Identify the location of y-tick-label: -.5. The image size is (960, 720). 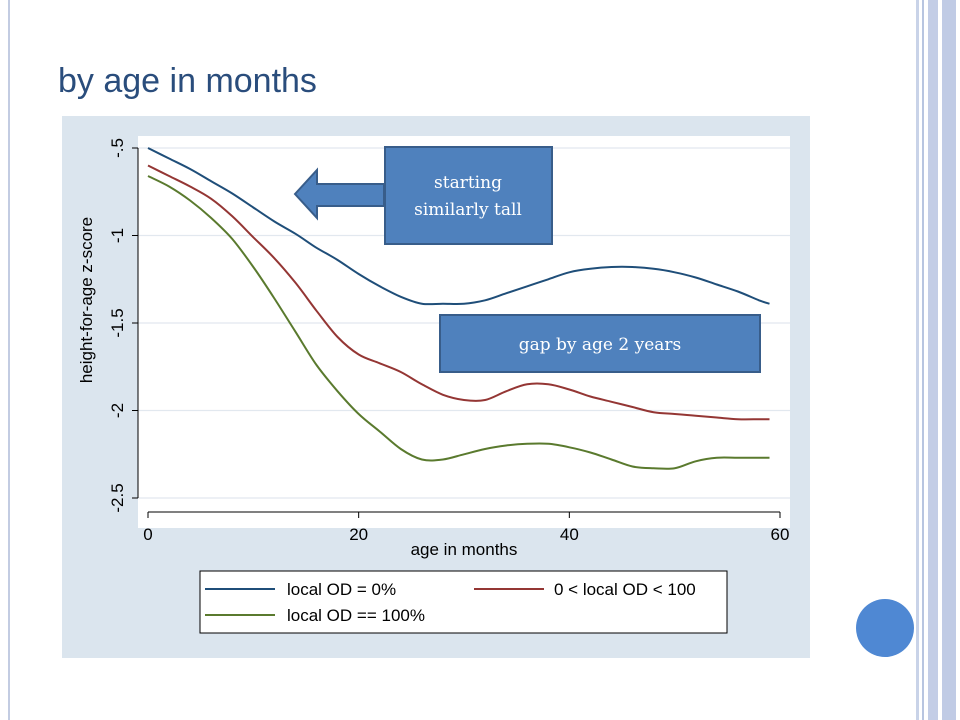
(117, 148).